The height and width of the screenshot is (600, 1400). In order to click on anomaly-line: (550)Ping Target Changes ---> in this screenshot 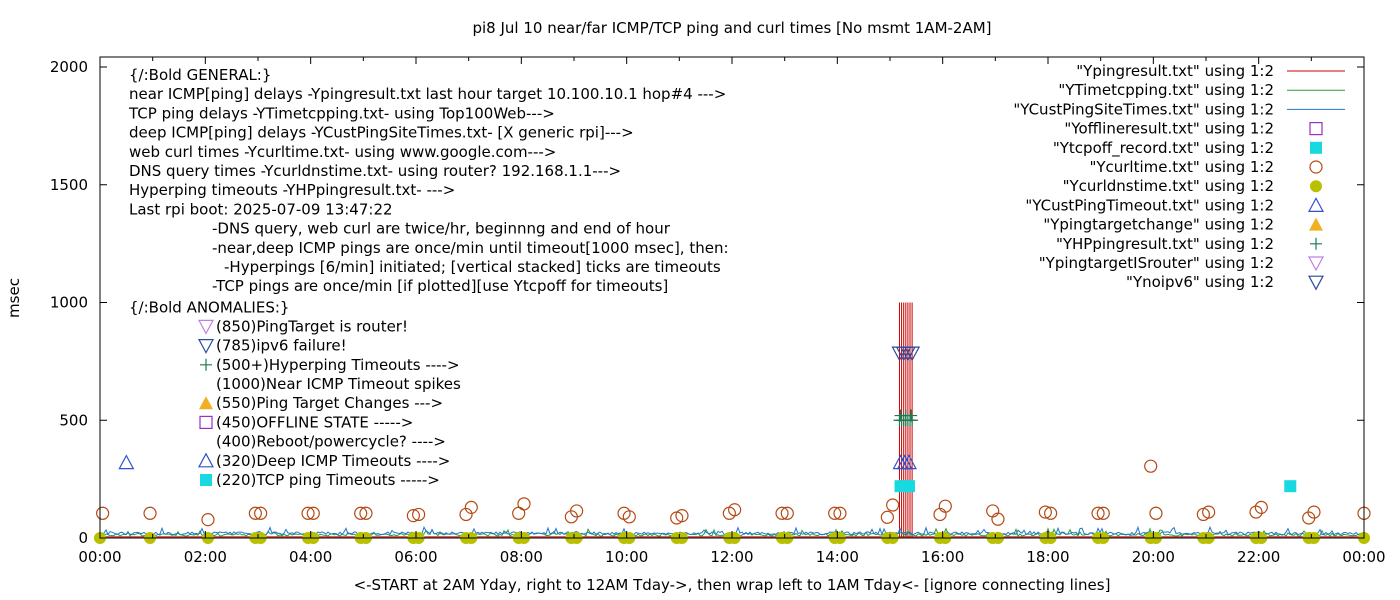, I will do `click(329, 403)`.